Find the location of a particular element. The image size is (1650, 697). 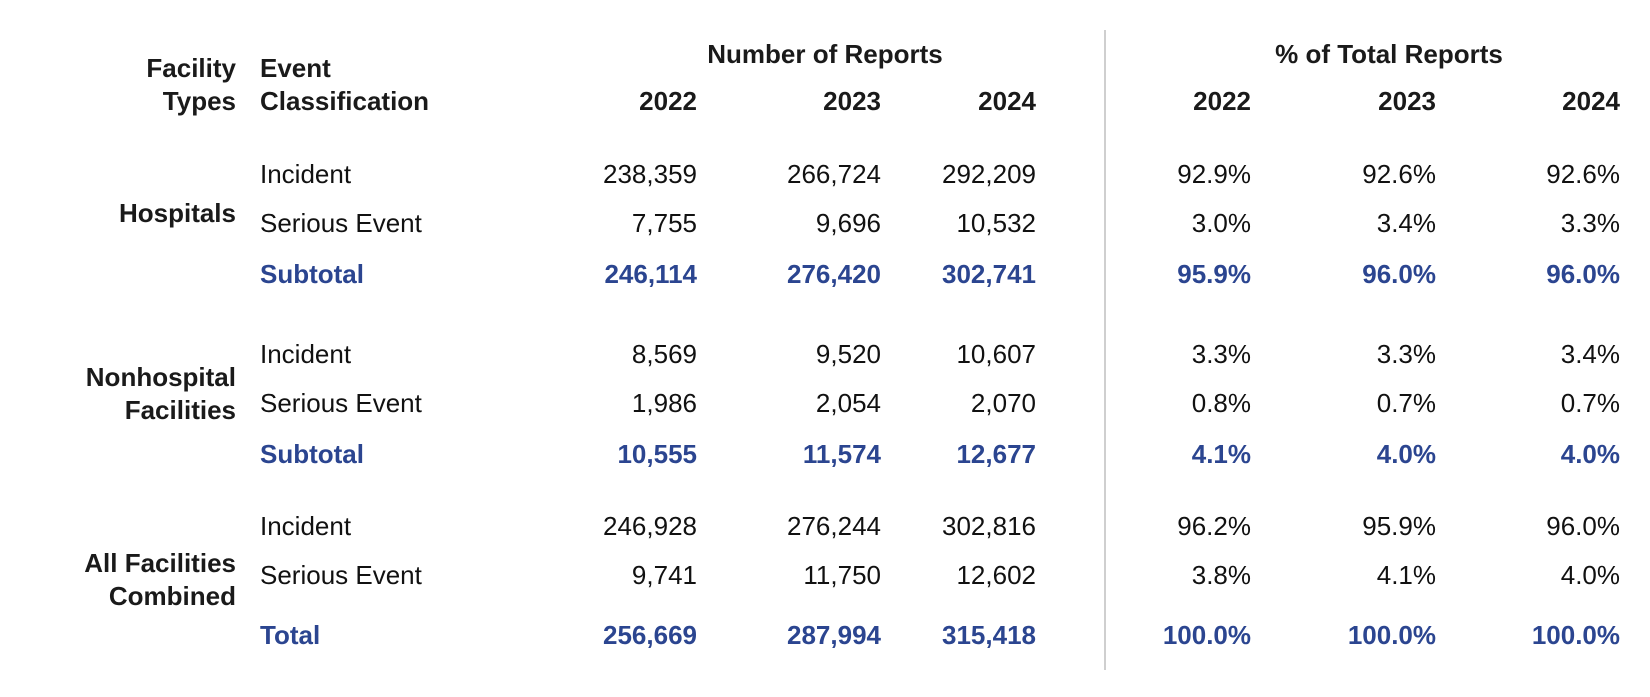

report-count-cell: 12,602 is located at coordinates (996, 575).